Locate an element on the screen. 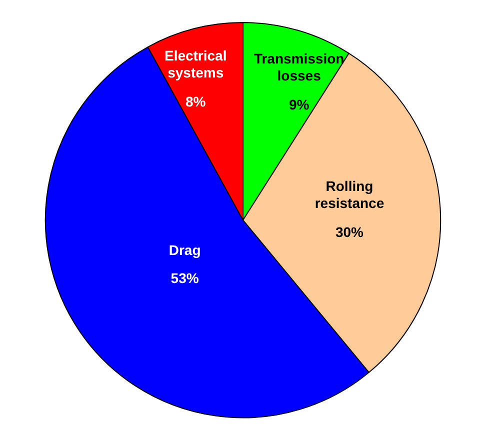 This screenshot has width=489, height=434. data-label: 30% is located at coordinates (349, 232).